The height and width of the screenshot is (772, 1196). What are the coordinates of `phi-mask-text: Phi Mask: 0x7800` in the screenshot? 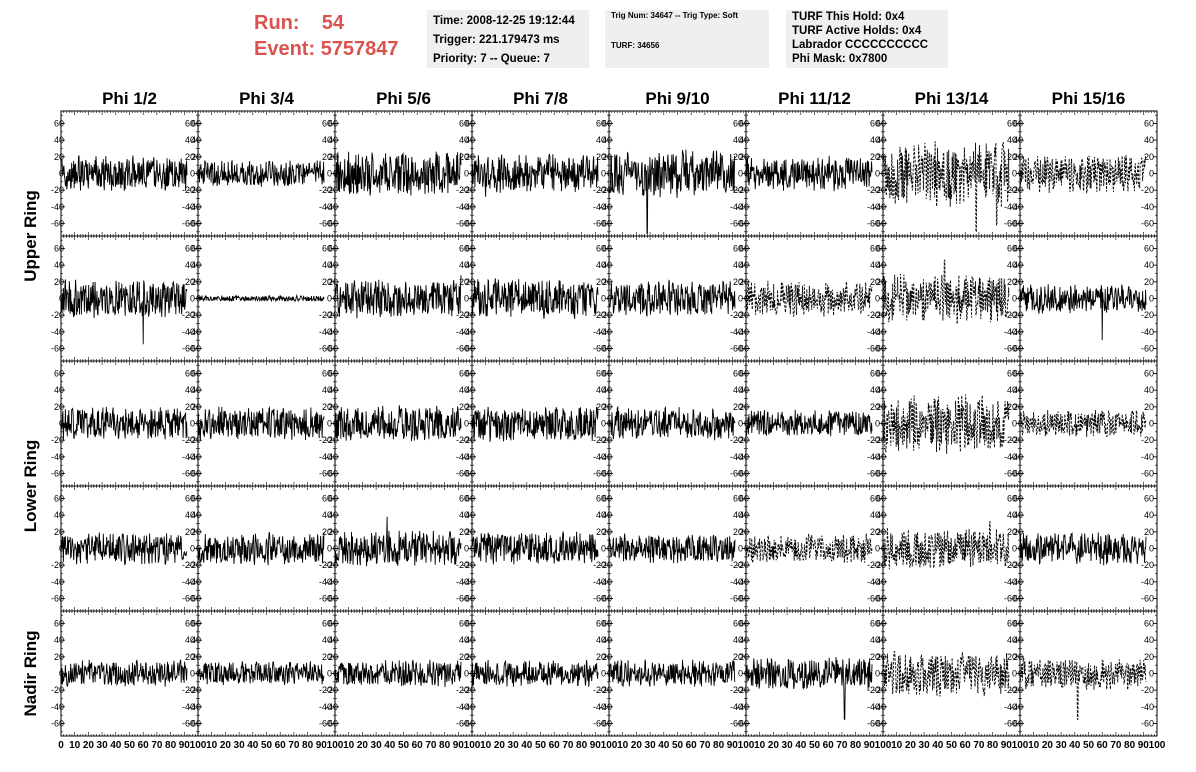 It's located at (840, 59).